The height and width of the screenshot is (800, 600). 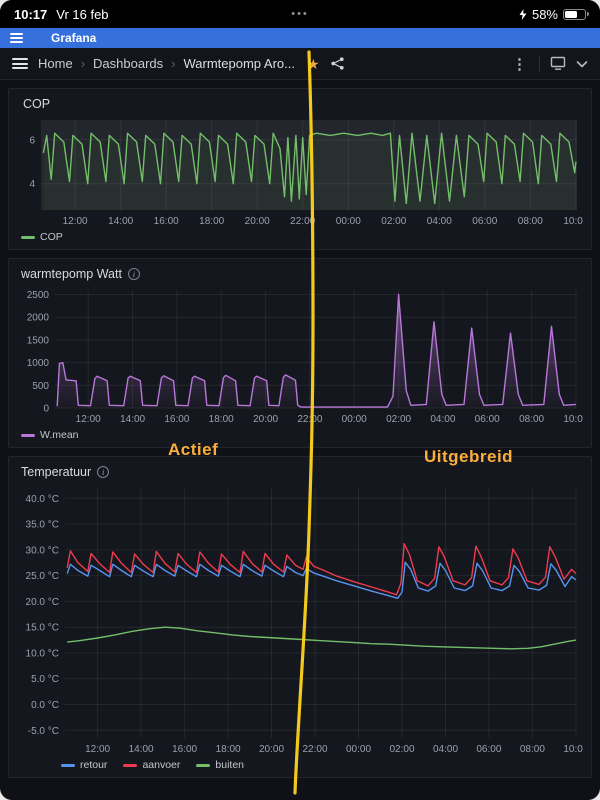 I want to click on panel-title-text: Temperatuur, so click(x=56, y=472).